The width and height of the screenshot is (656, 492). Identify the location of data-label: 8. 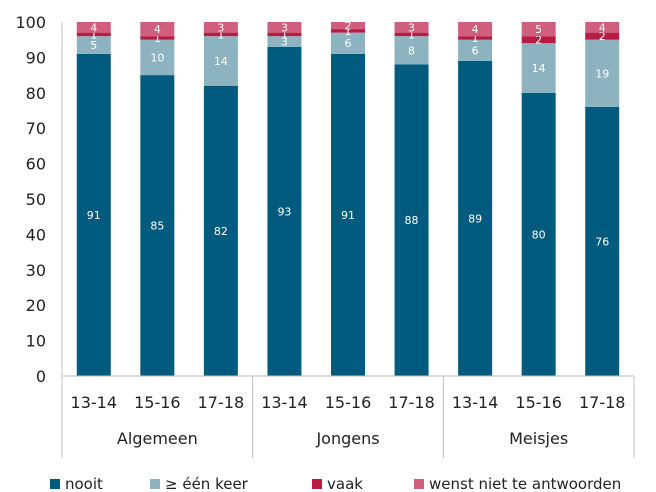
(411, 50).